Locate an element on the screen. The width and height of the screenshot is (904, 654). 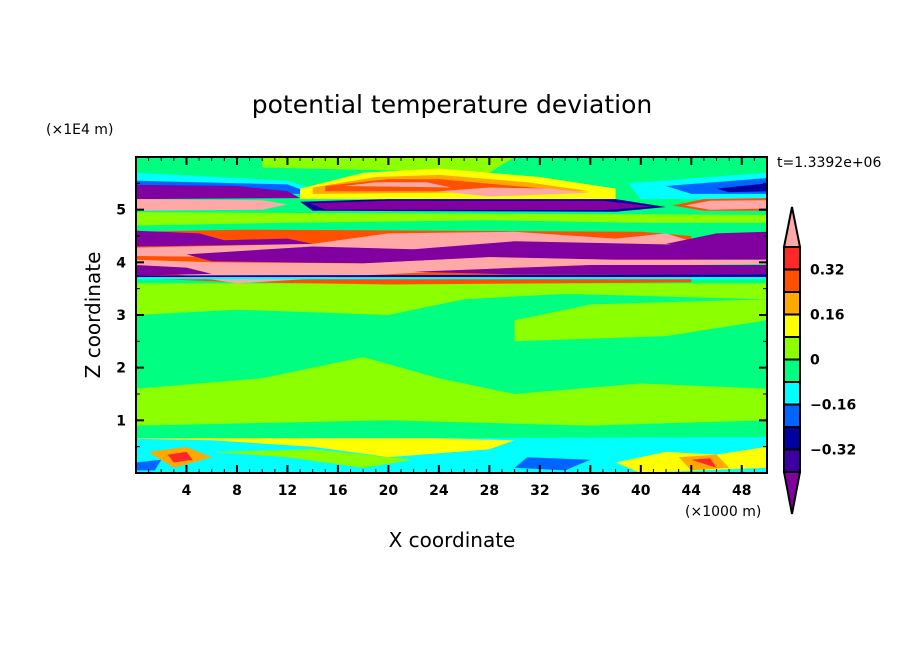
x-tick-label: 4 is located at coordinates (187, 491).